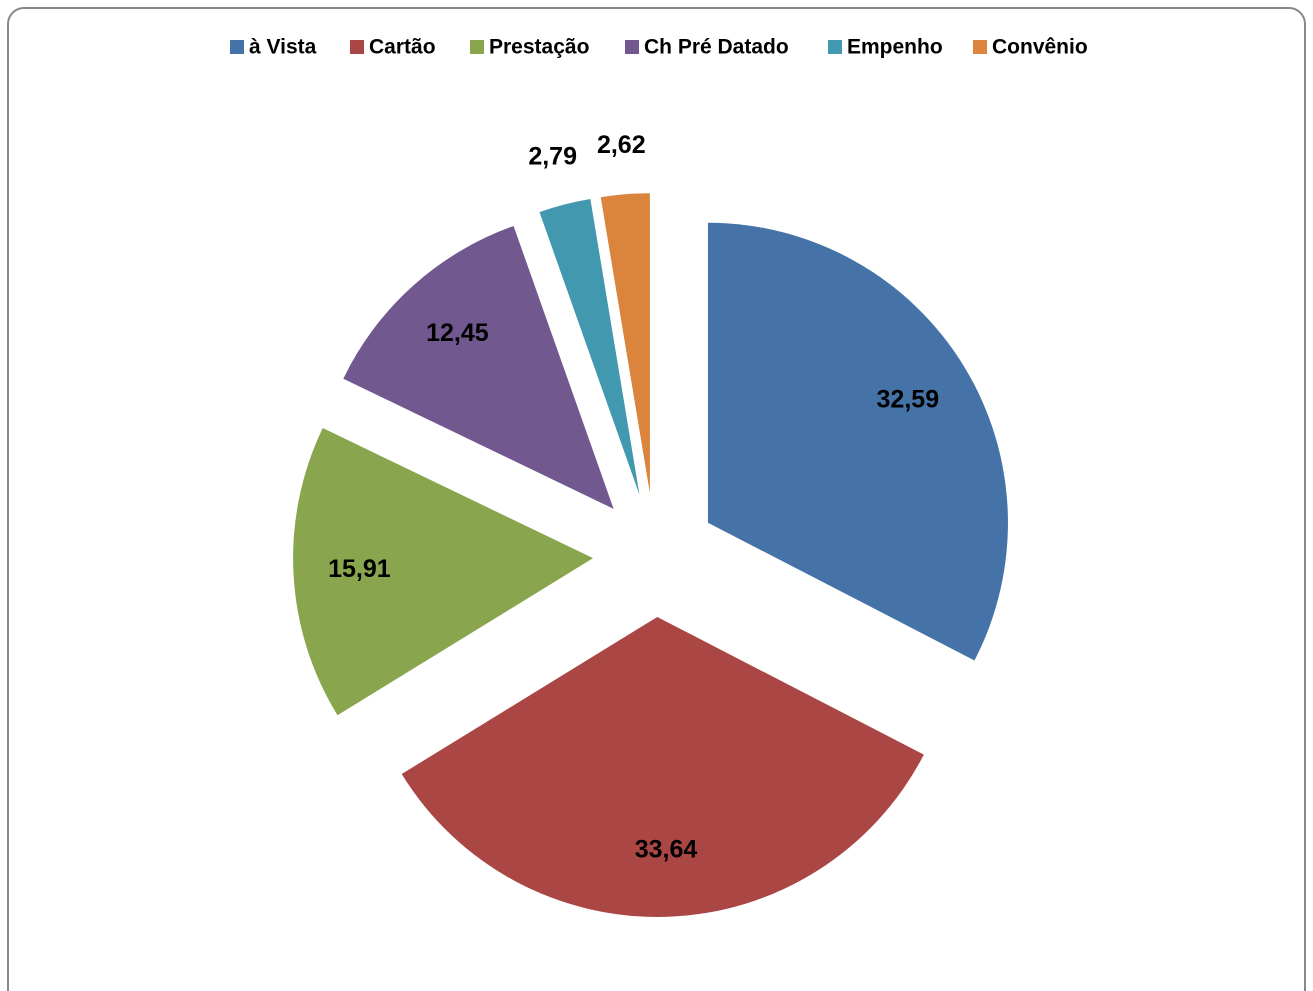 The image size is (1313, 991). I want to click on data-label: 12,45, so click(457, 333).